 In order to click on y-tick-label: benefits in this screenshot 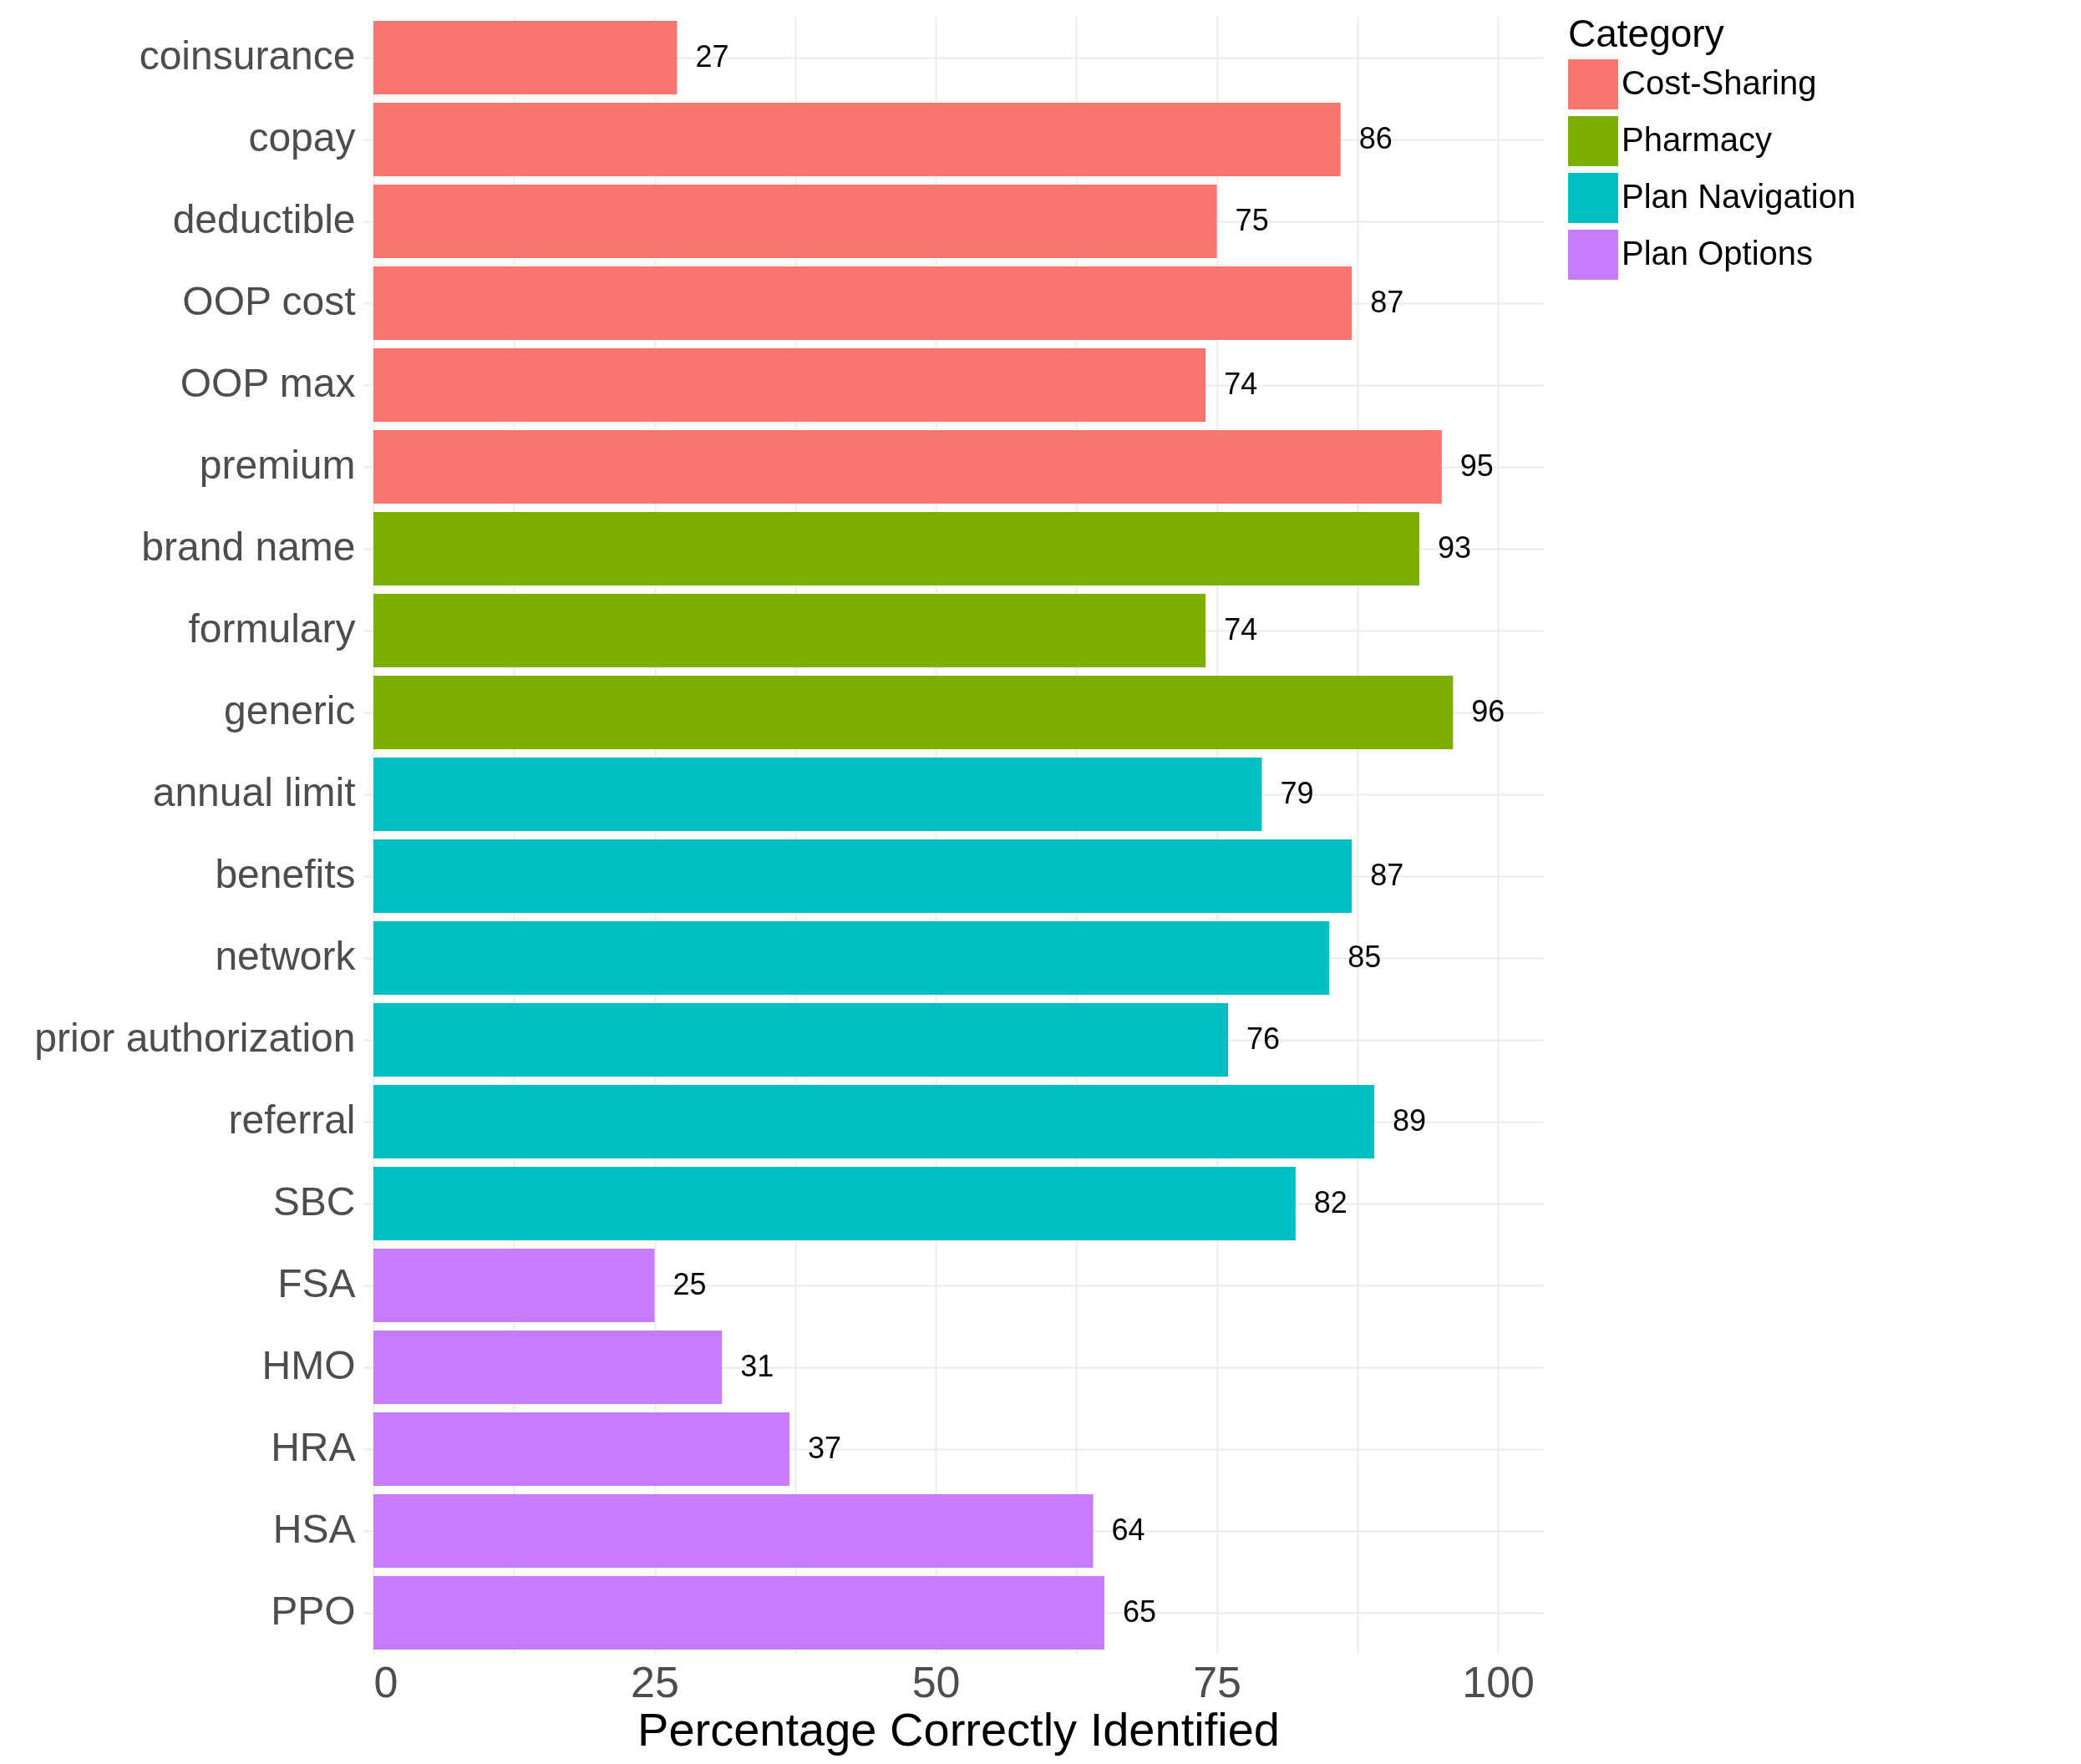, I will do `click(285, 874)`.